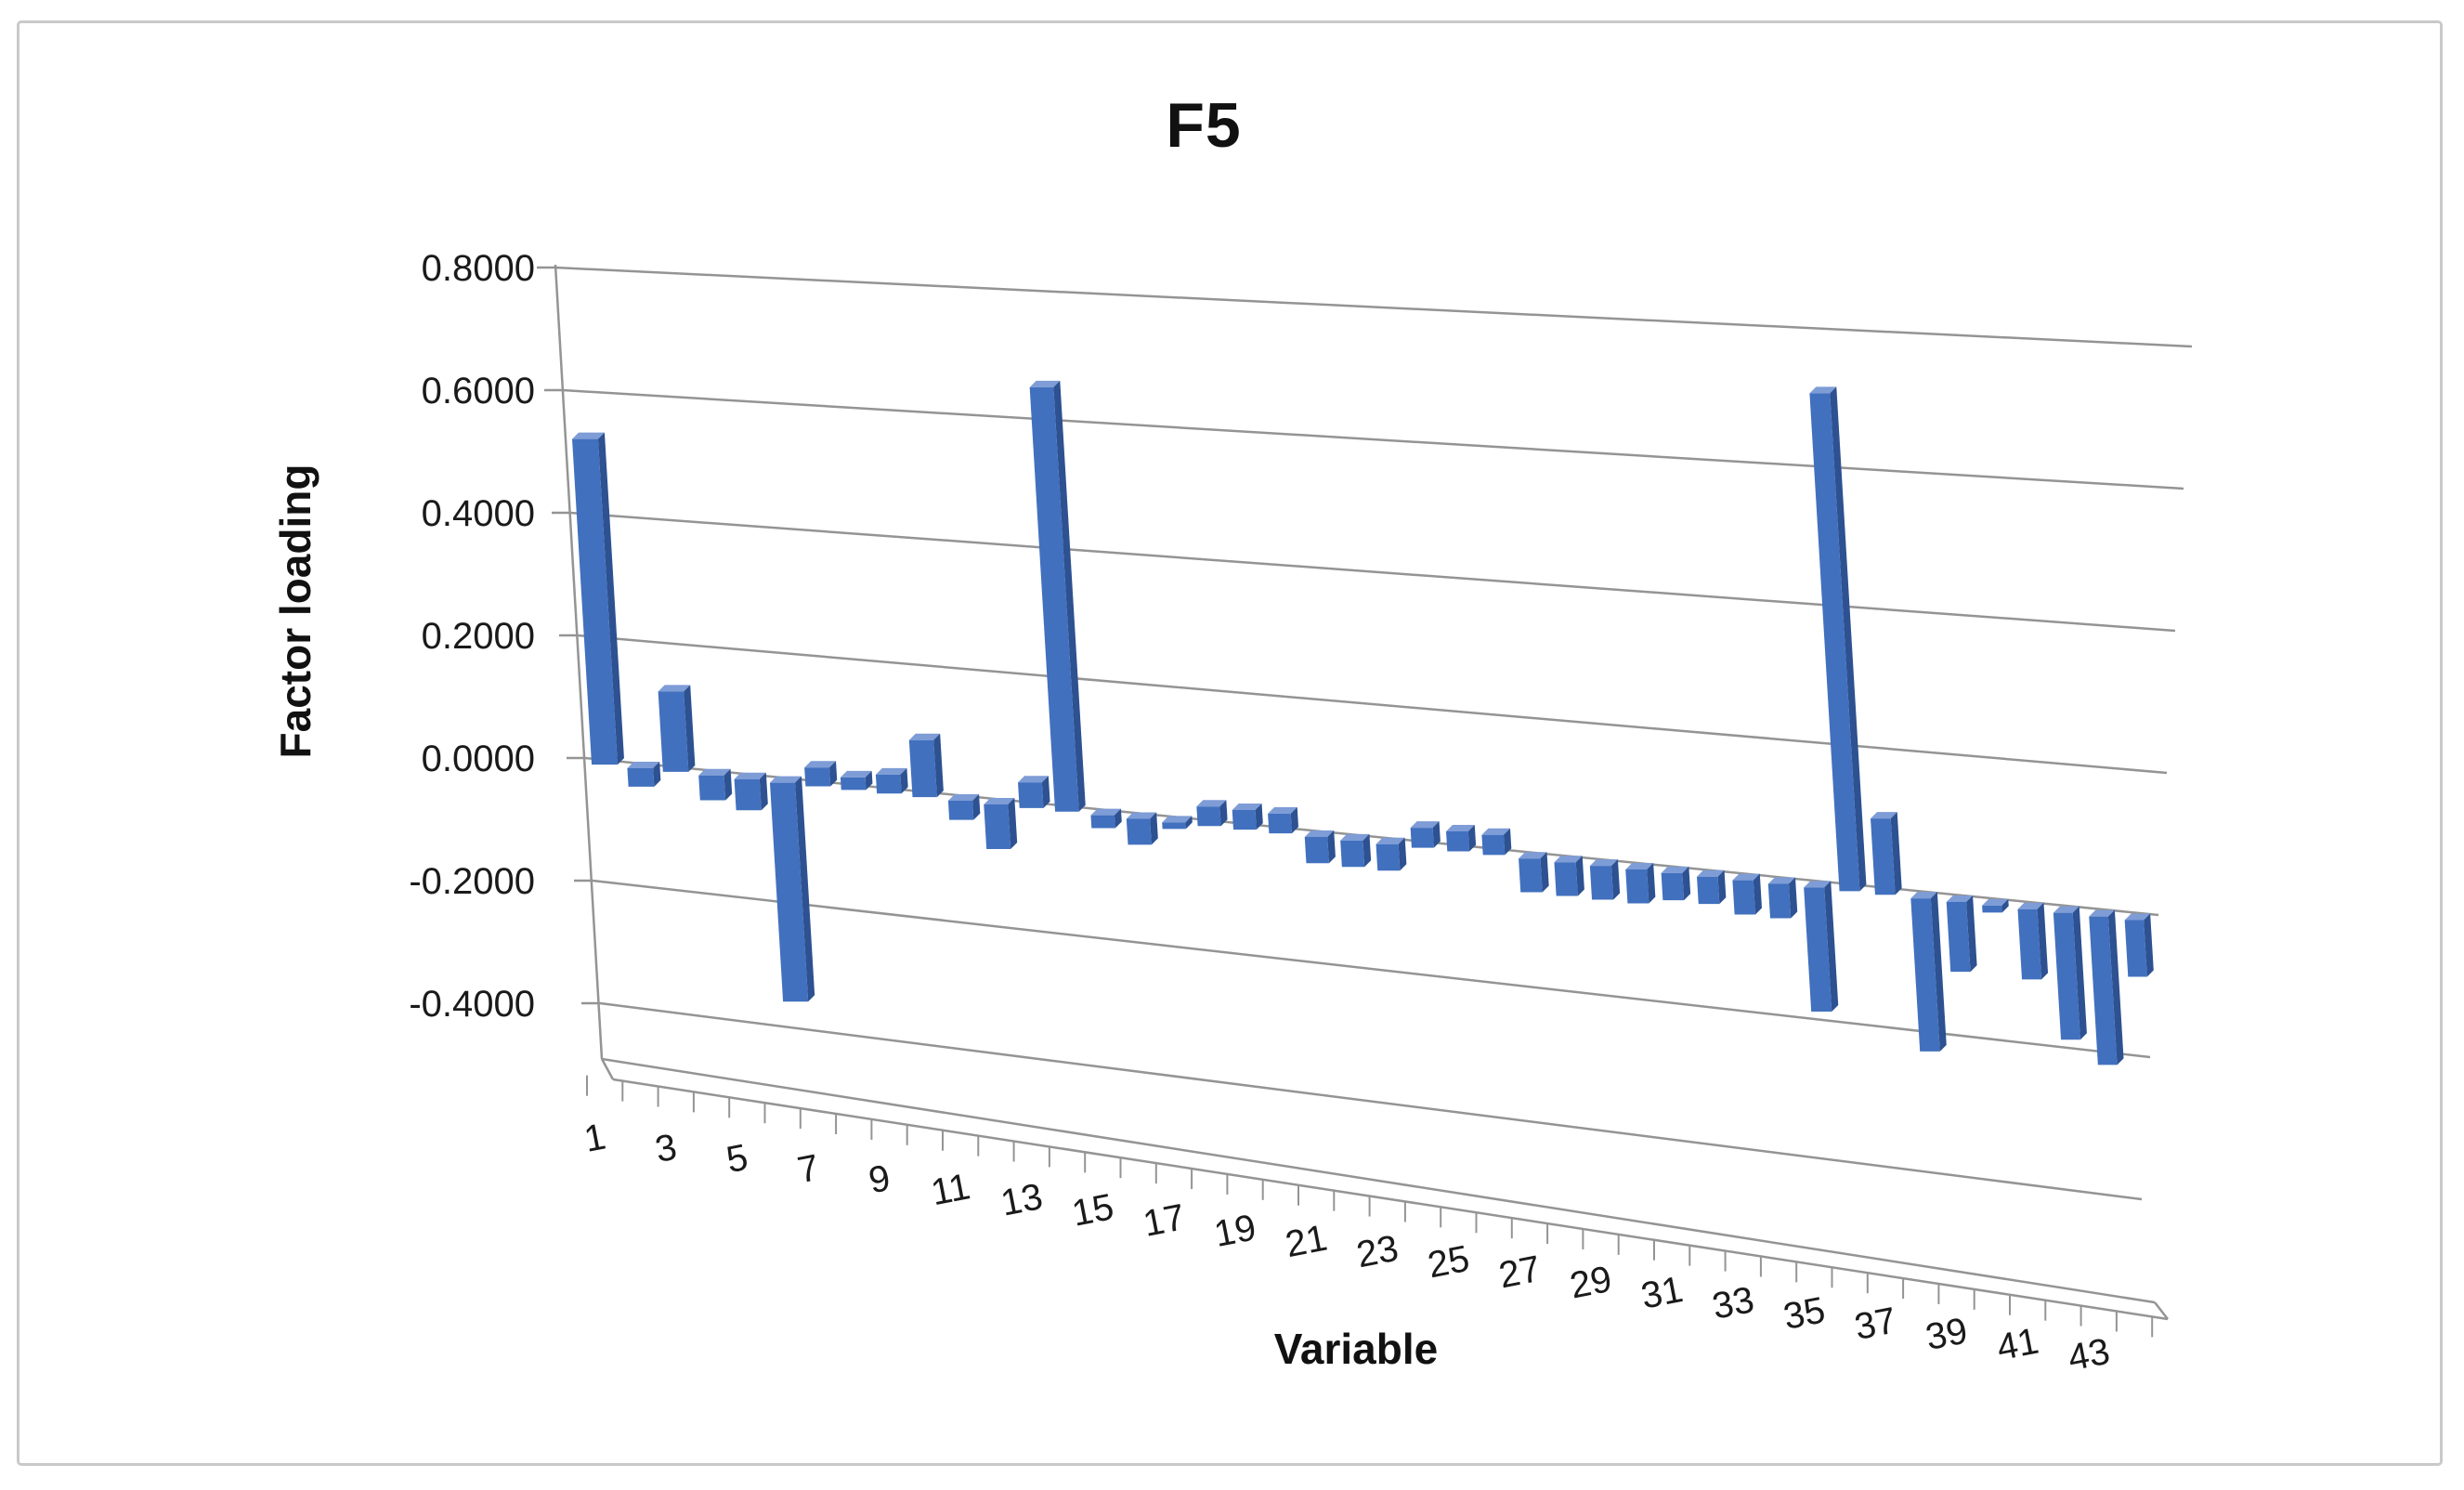 The height and width of the screenshot is (1490, 2464). What do you see at coordinates (1875, 1324) in the screenshot?
I see `x-axis-tick-label: 37` at bounding box center [1875, 1324].